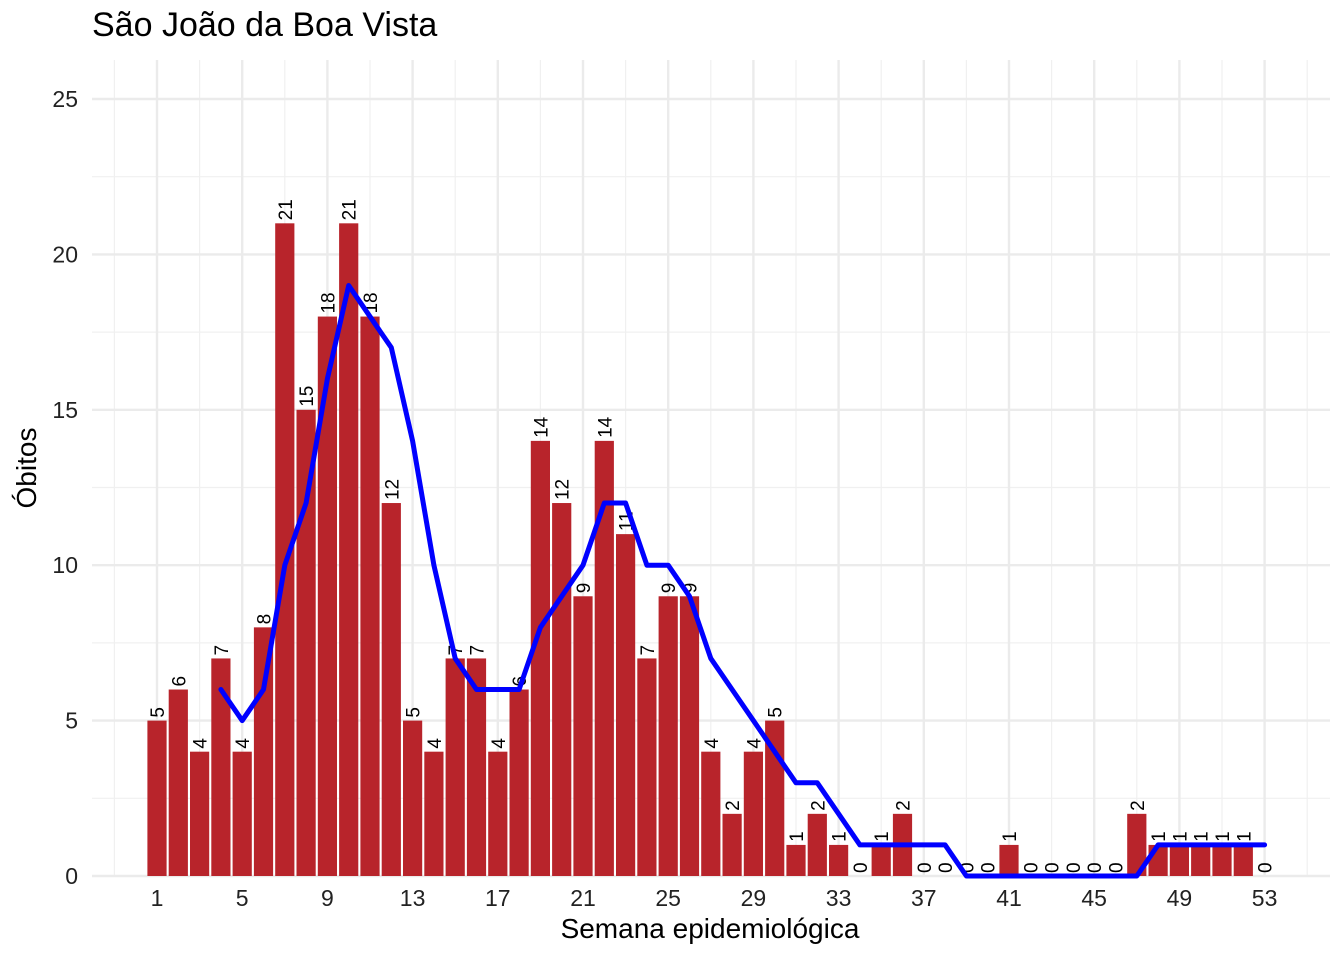 The width and height of the screenshot is (1344, 960). I want to click on x-tick-label: 21, so click(583, 898).